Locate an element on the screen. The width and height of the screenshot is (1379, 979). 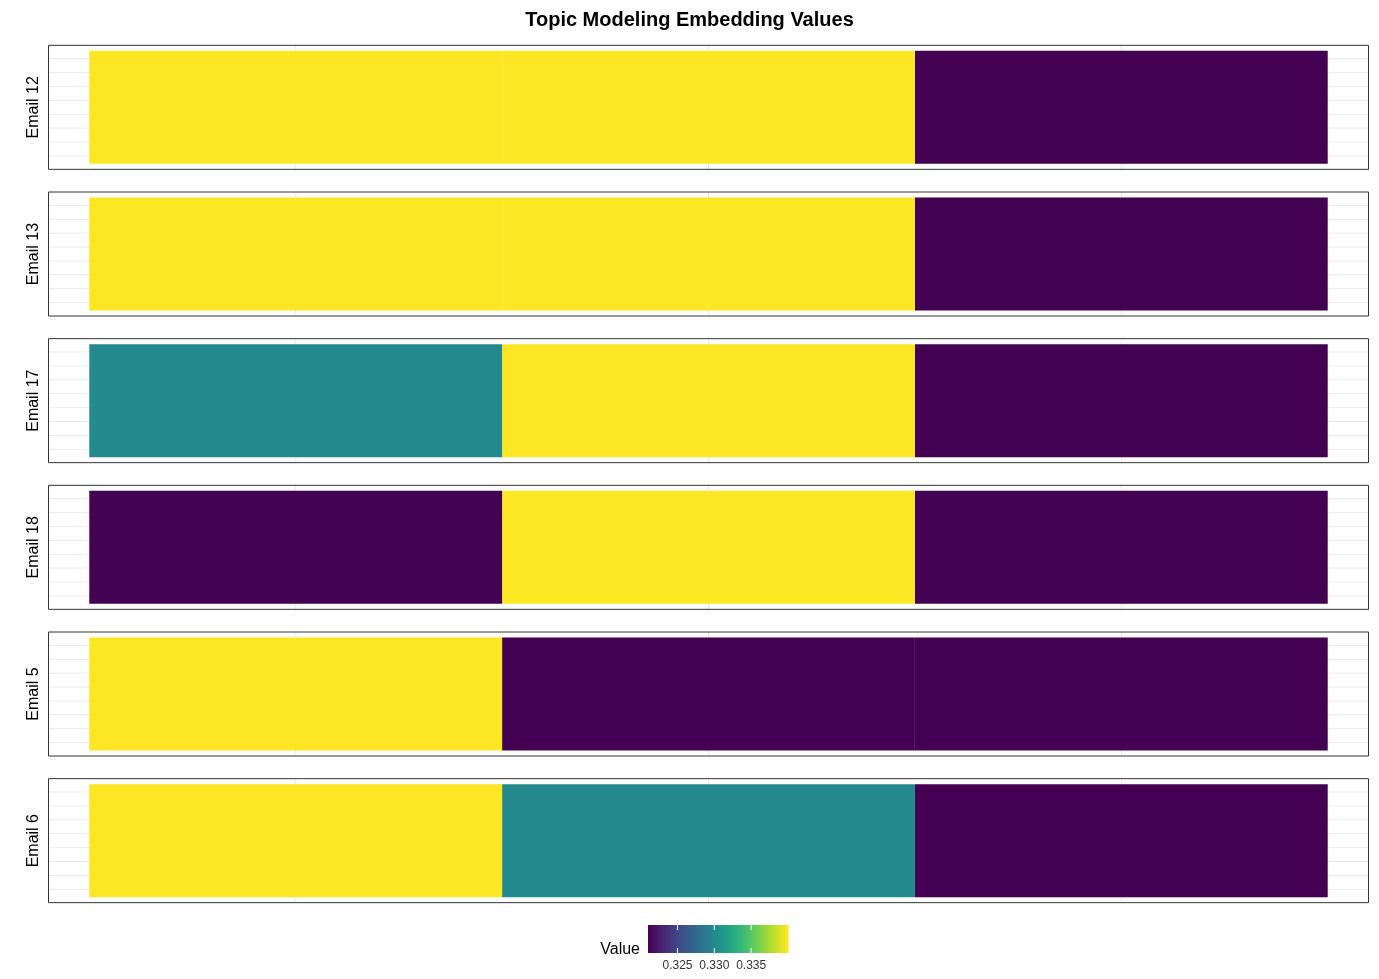
y-tick-label: Email 13 is located at coordinates (33, 254).